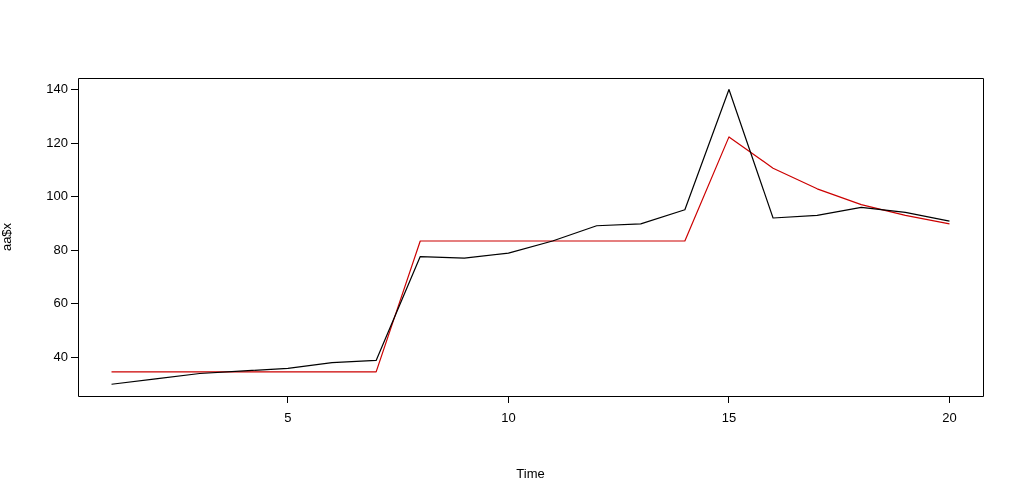 This screenshot has height=494, width=1024. I want to click on x-tick-label: 10, so click(508, 418).